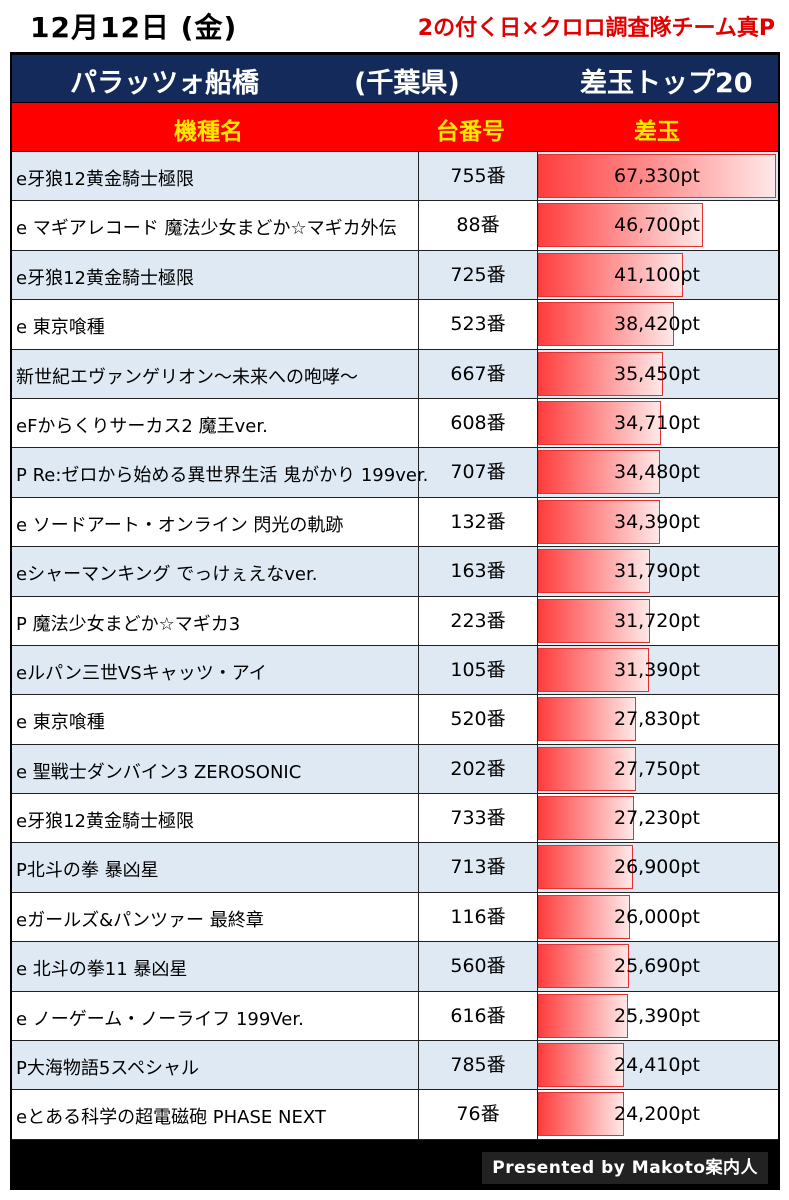  I want to click on diff-value: 41,100pt, so click(657, 274).